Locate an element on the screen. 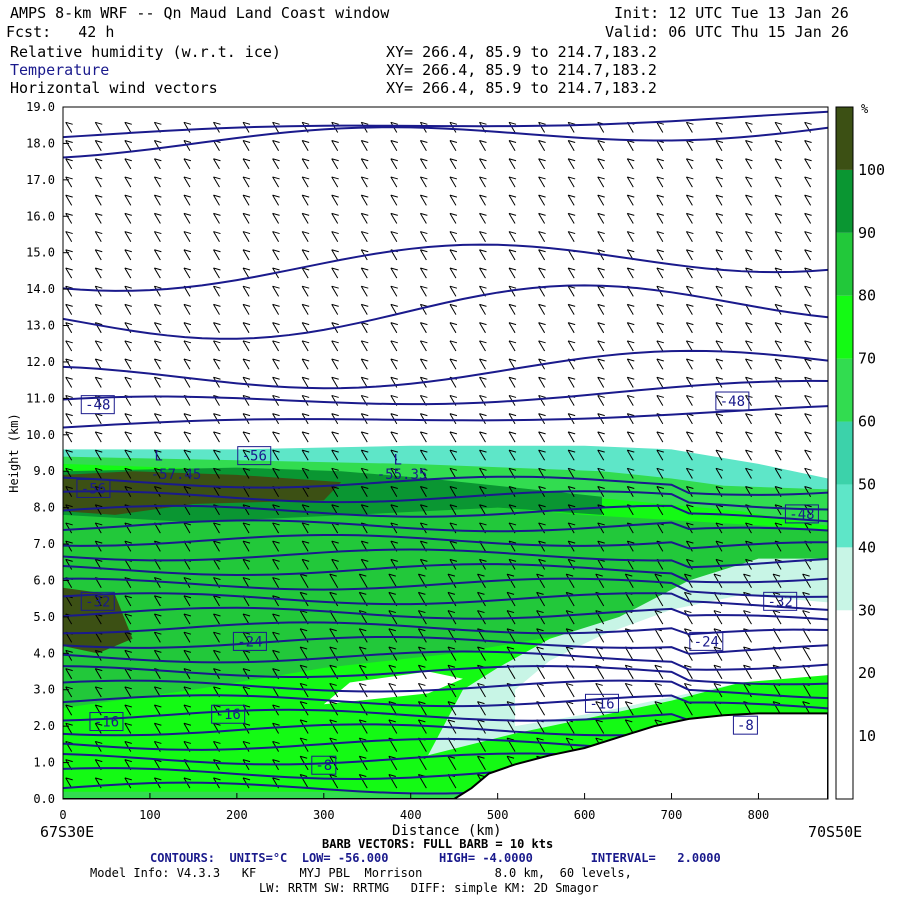 The width and height of the screenshot is (900, 900). y-tick-label: 9.0 is located at coordinates (44, 471).